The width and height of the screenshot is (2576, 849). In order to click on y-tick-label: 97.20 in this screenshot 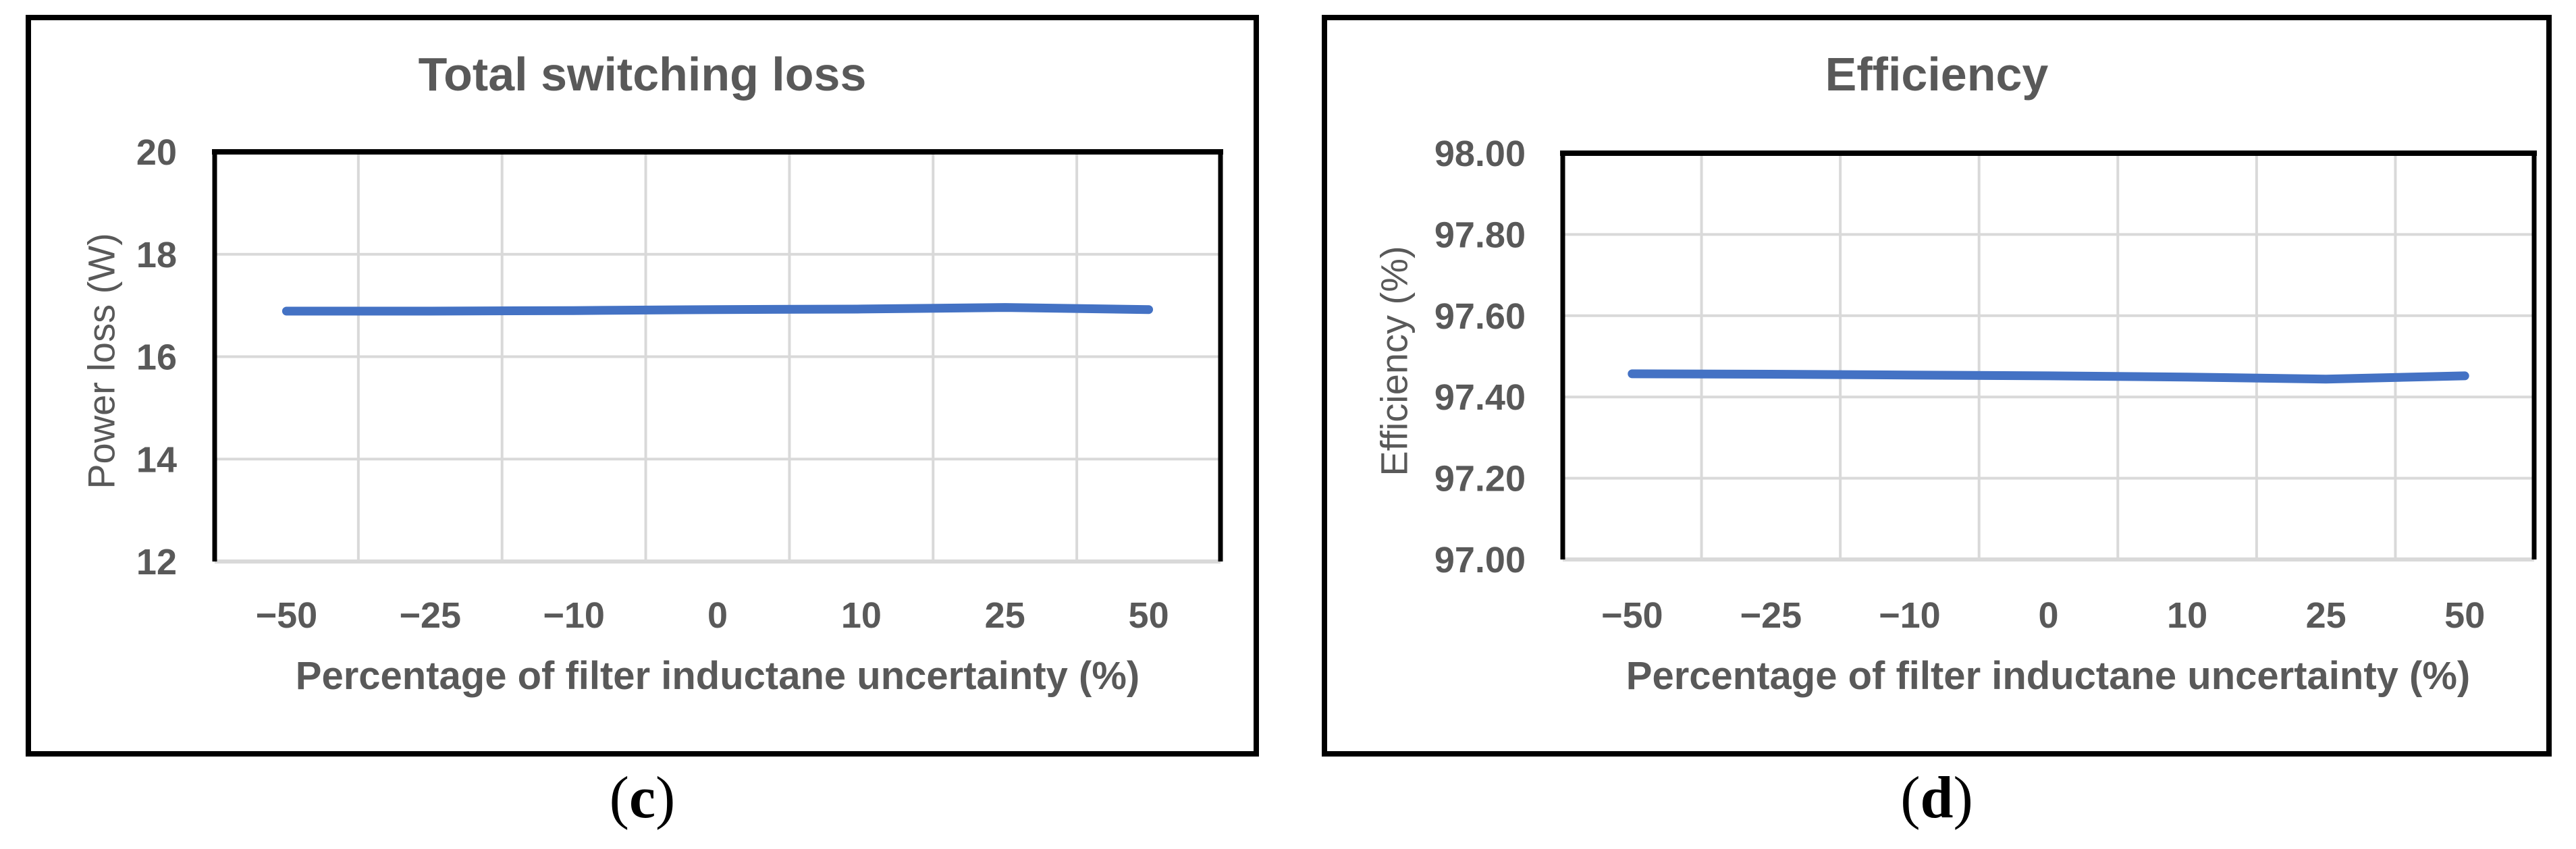, I will do `click(1480, 479)`.